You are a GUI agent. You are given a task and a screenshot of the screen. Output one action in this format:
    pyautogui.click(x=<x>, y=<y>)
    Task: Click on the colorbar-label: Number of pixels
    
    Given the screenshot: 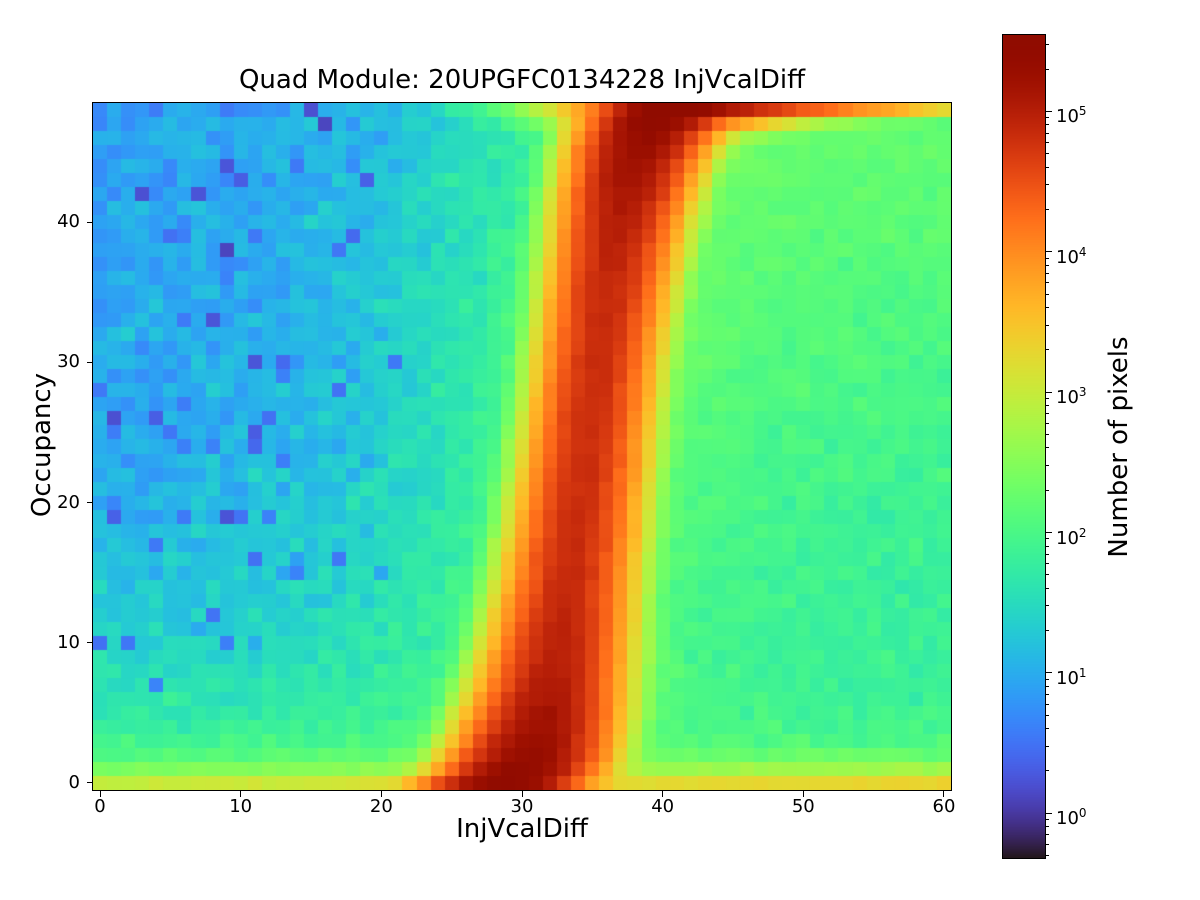 What is the action you would take?
    pyautogui.click(x=1119, y=447)
    